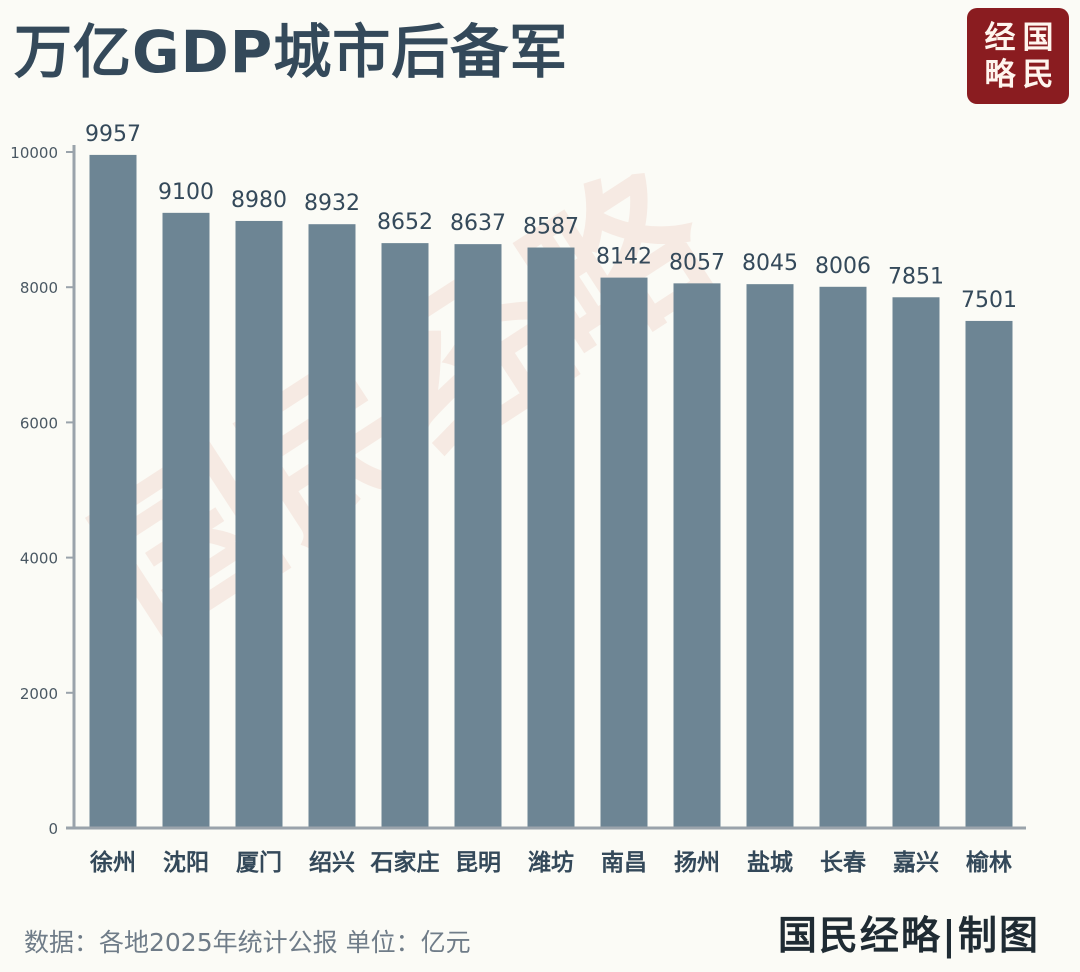  Describe the element at coordinates (39, 694) in the screenshot. I see `y-tick-label: 2000` at that location.